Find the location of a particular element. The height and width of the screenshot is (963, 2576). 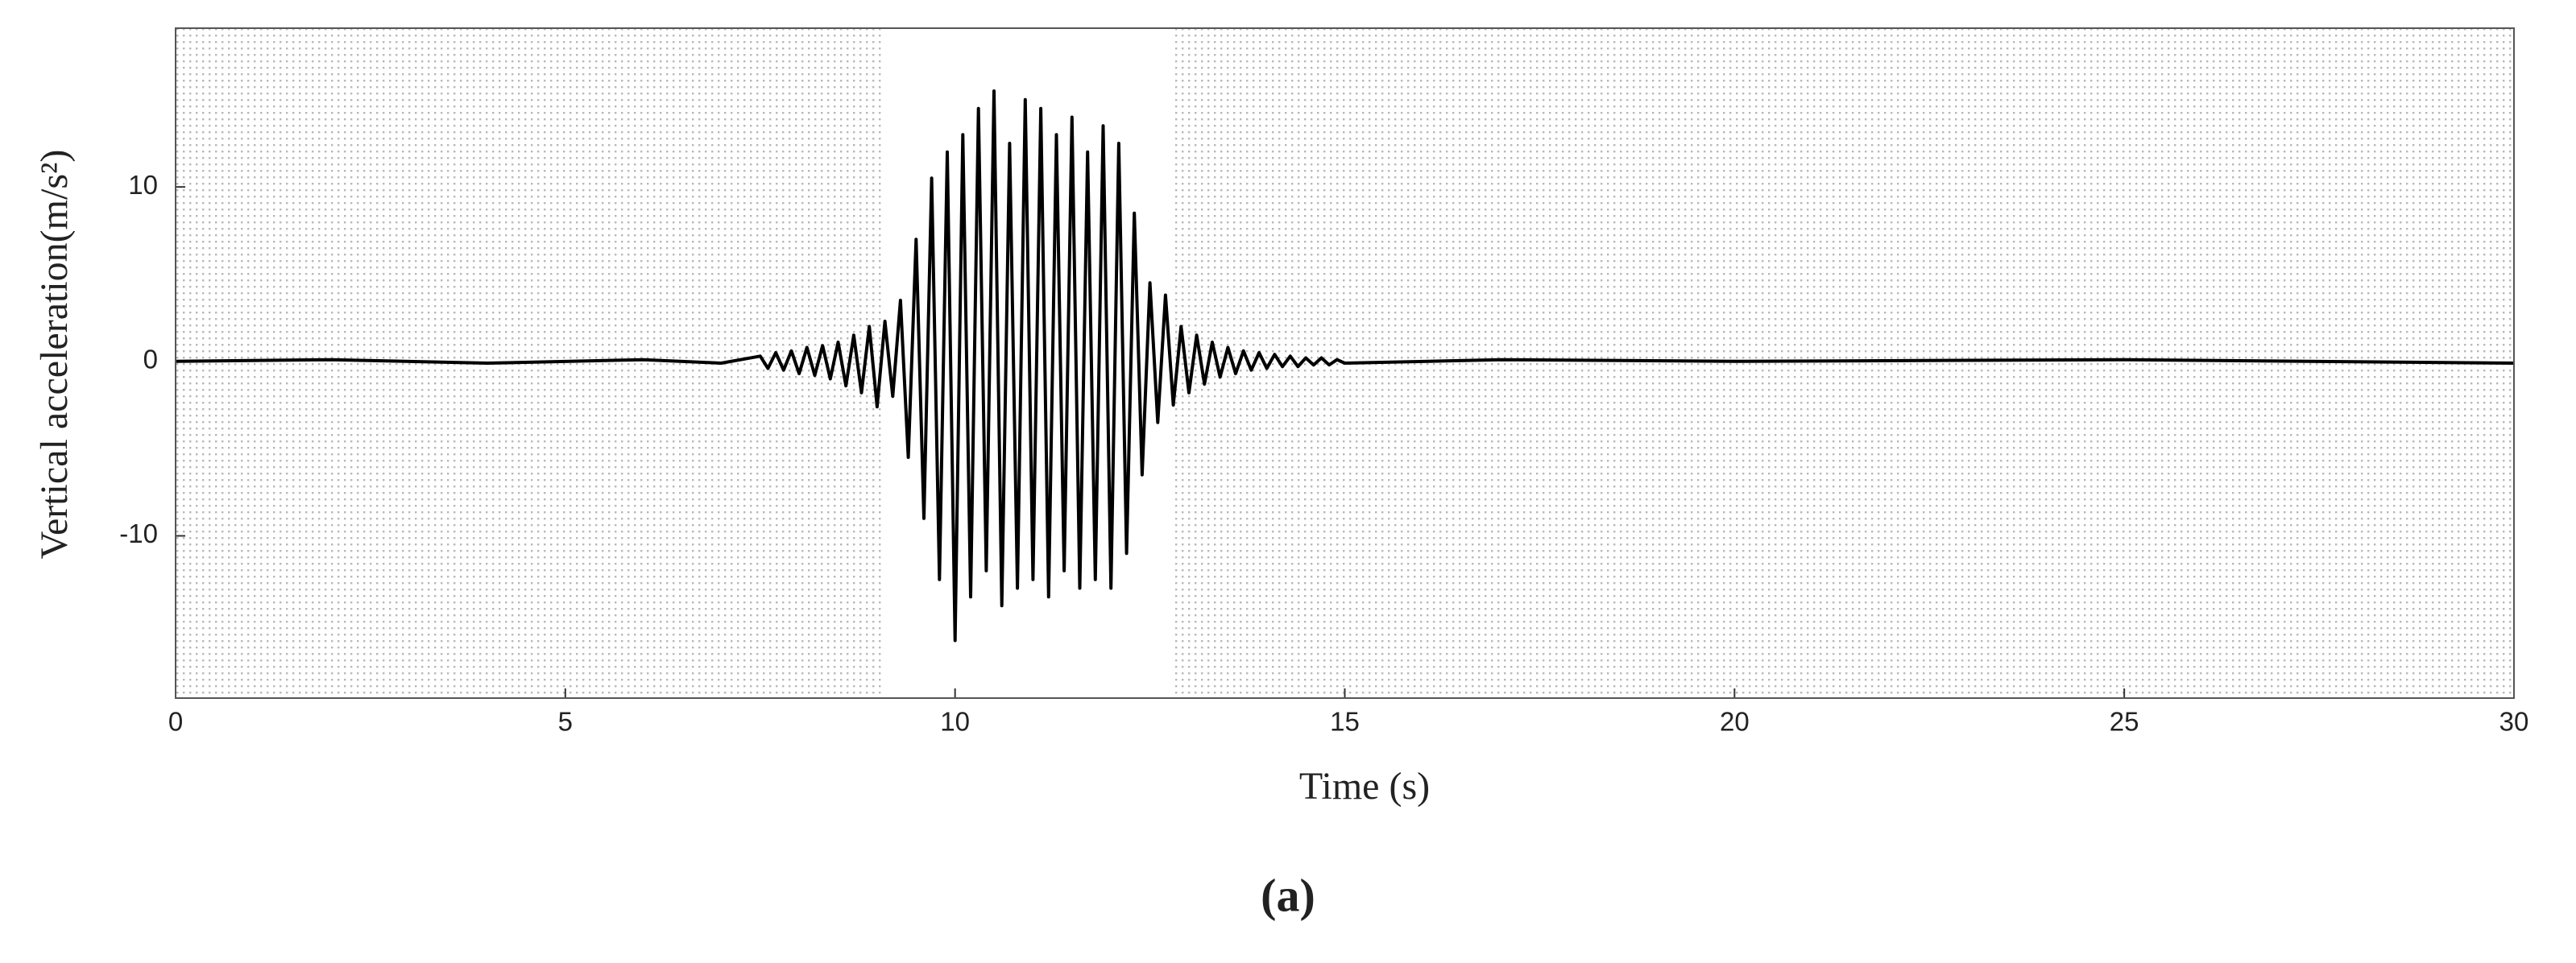

x-axis-title: Time (s) is located at coordinates (1364, 786).